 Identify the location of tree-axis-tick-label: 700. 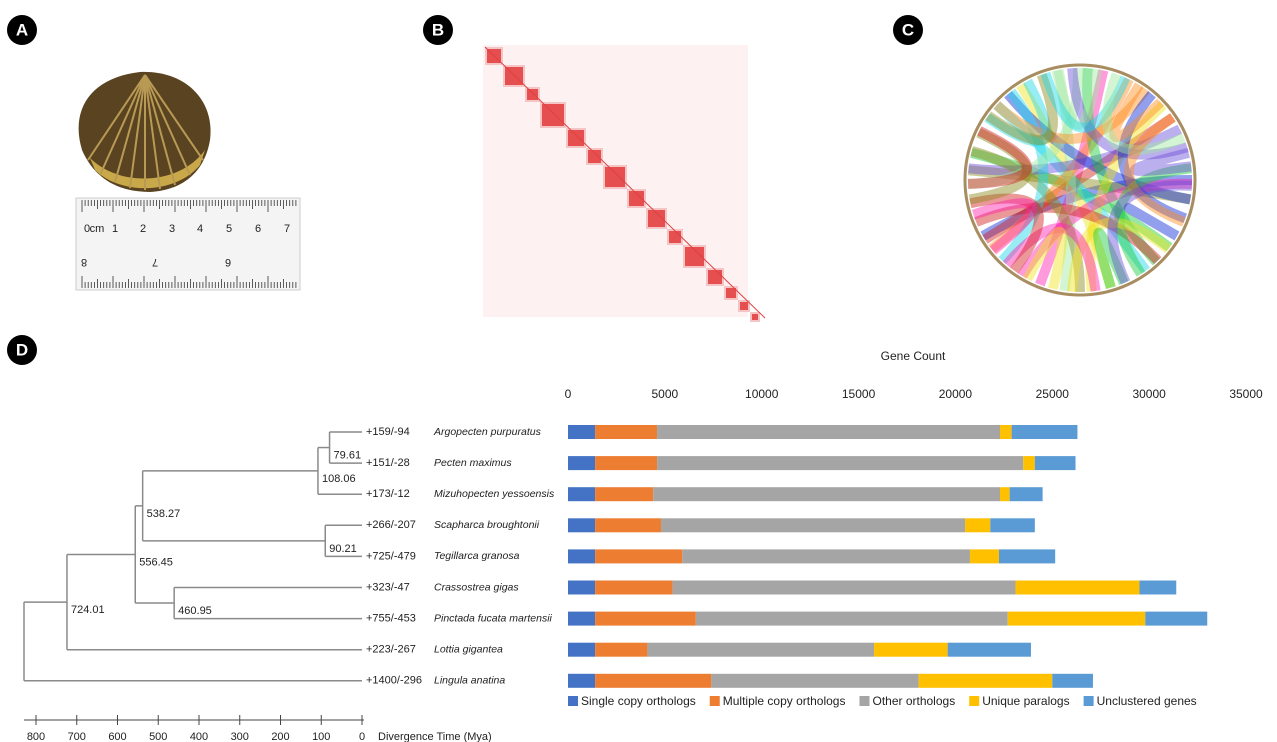
(77, 736).